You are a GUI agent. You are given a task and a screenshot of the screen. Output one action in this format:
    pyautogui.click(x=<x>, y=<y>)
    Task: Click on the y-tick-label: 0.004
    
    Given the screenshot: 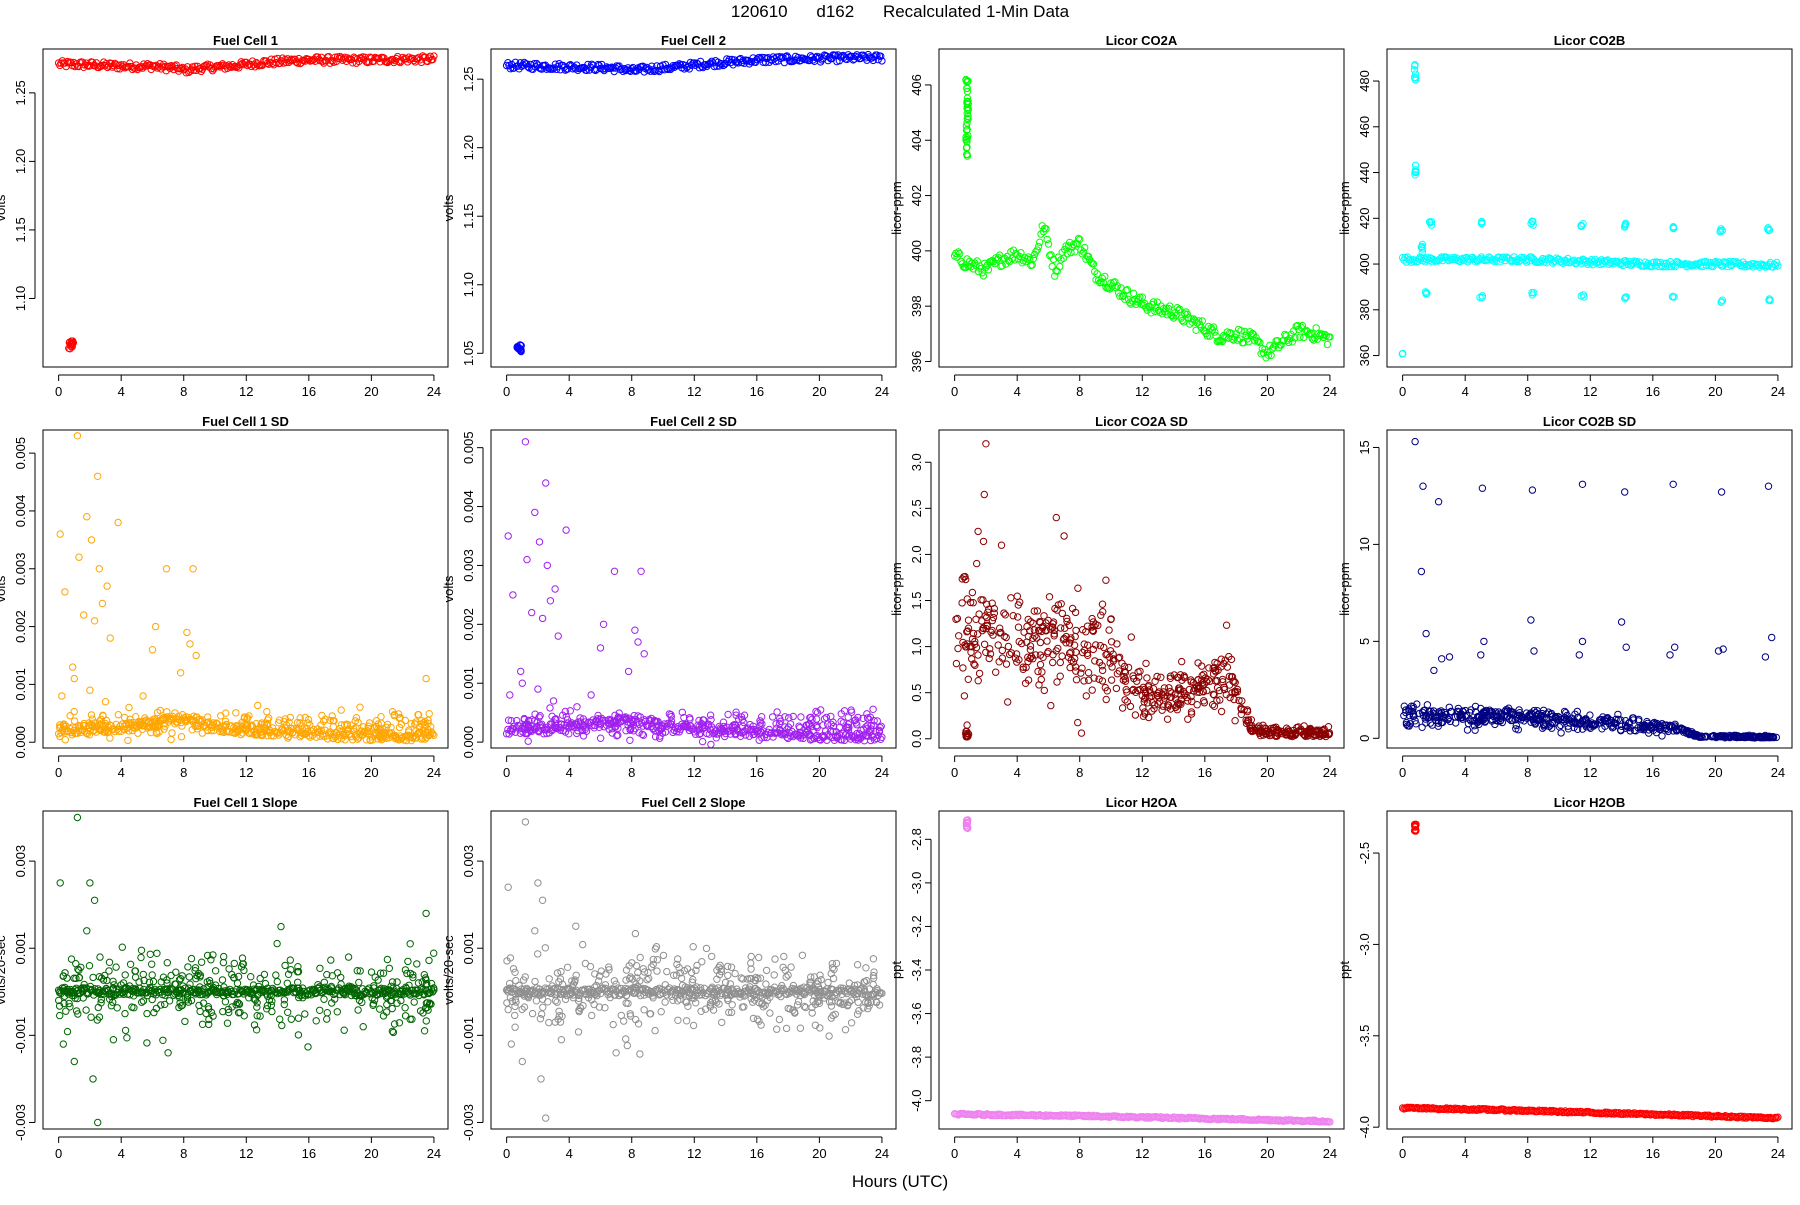 What is the action you would take?
    pyautogui.click(x=20, y=511)
    